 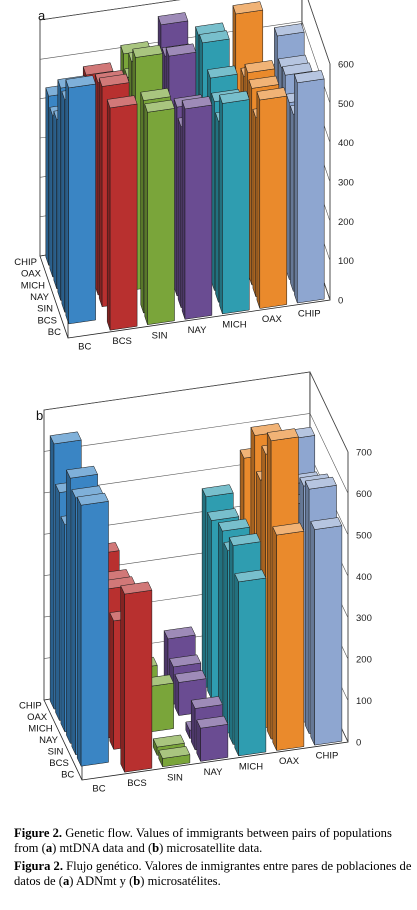 I want to click on caption-en-a: a, so click(x=49, y=848).